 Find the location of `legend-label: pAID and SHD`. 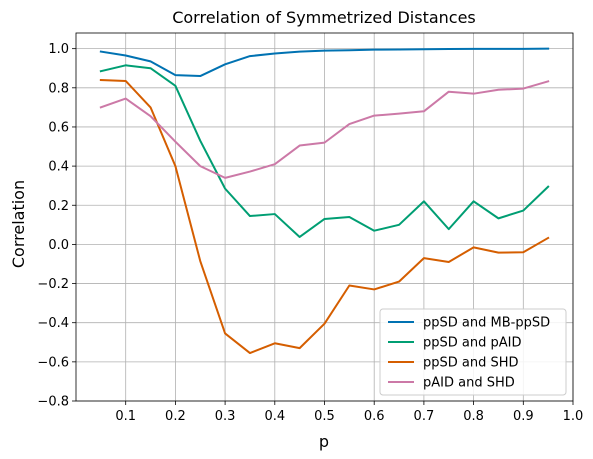

legend-label: pAID and SHD is located at coordinates (469, 383).